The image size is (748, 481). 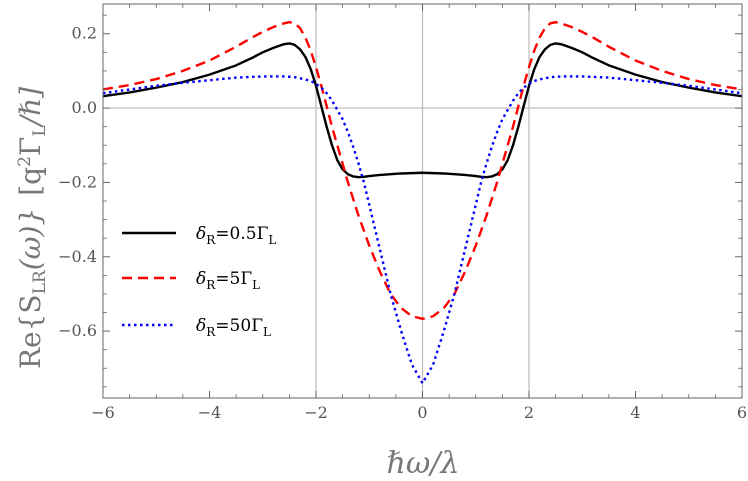 What do you see at coordinates (263, 234) in the screenshot?
I see `legend-0-gamma: Γ` at bounding box center [263, 234].